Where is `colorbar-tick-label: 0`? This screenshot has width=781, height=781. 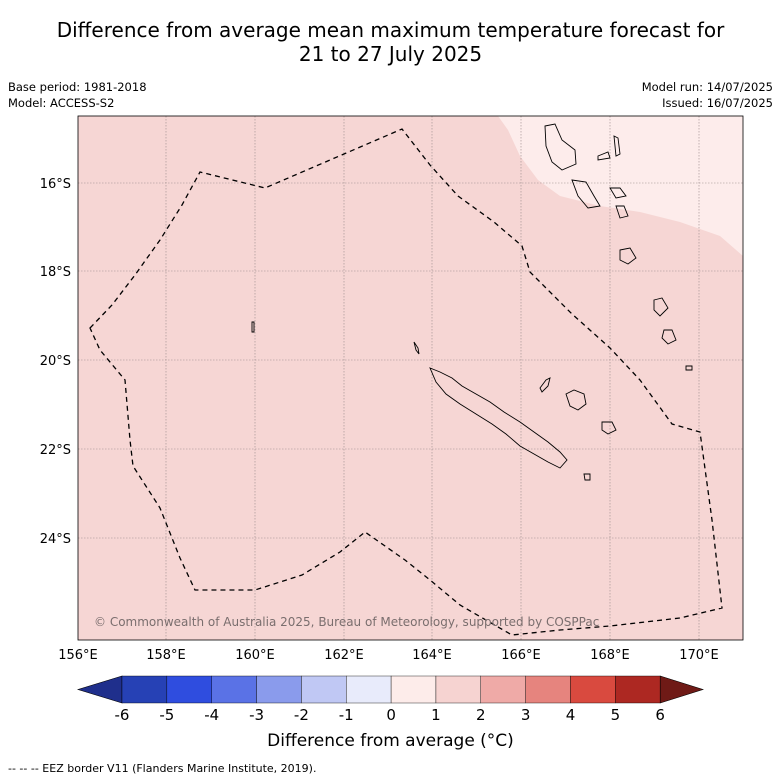
colorbar-tick-label: 0 is located at coordinates (391, 715).